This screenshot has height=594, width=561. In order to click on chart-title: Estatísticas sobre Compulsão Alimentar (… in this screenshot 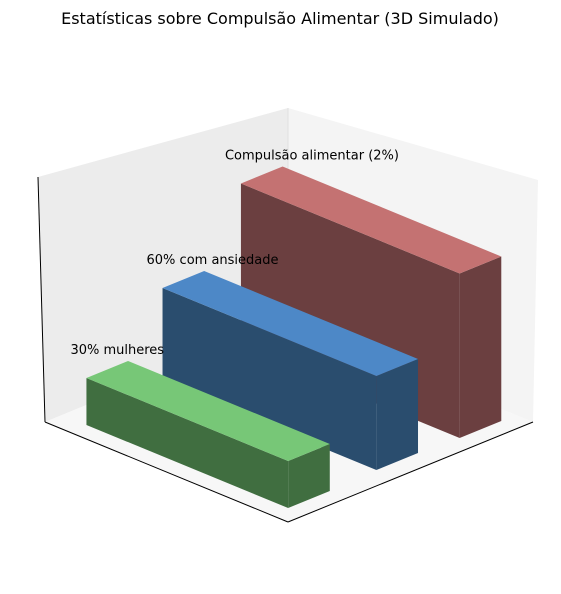, I will do `click(280, 18)`.